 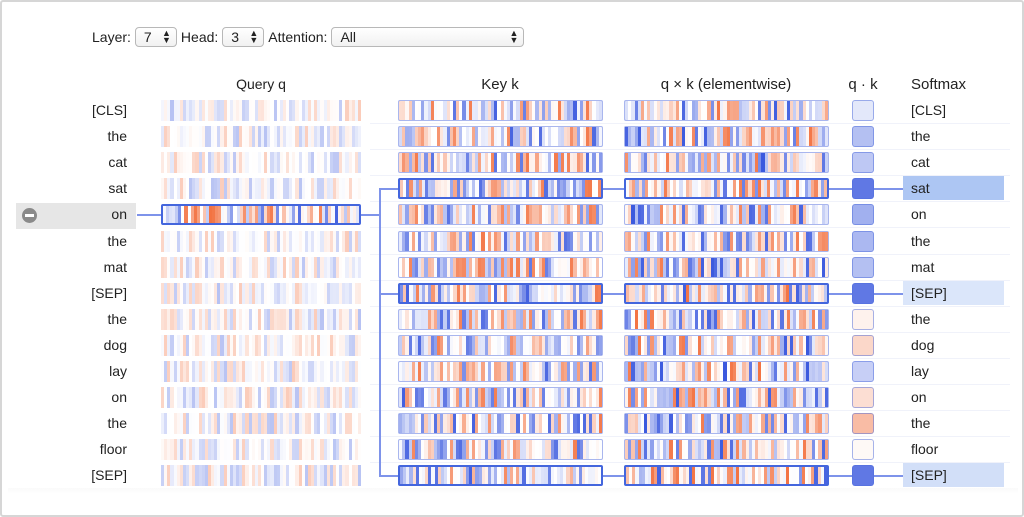 What do you see at coordinates (155, 37) in the screenshot?
I see `layer-select: 7 ▲ ▼` at bounding box center [155, 37].